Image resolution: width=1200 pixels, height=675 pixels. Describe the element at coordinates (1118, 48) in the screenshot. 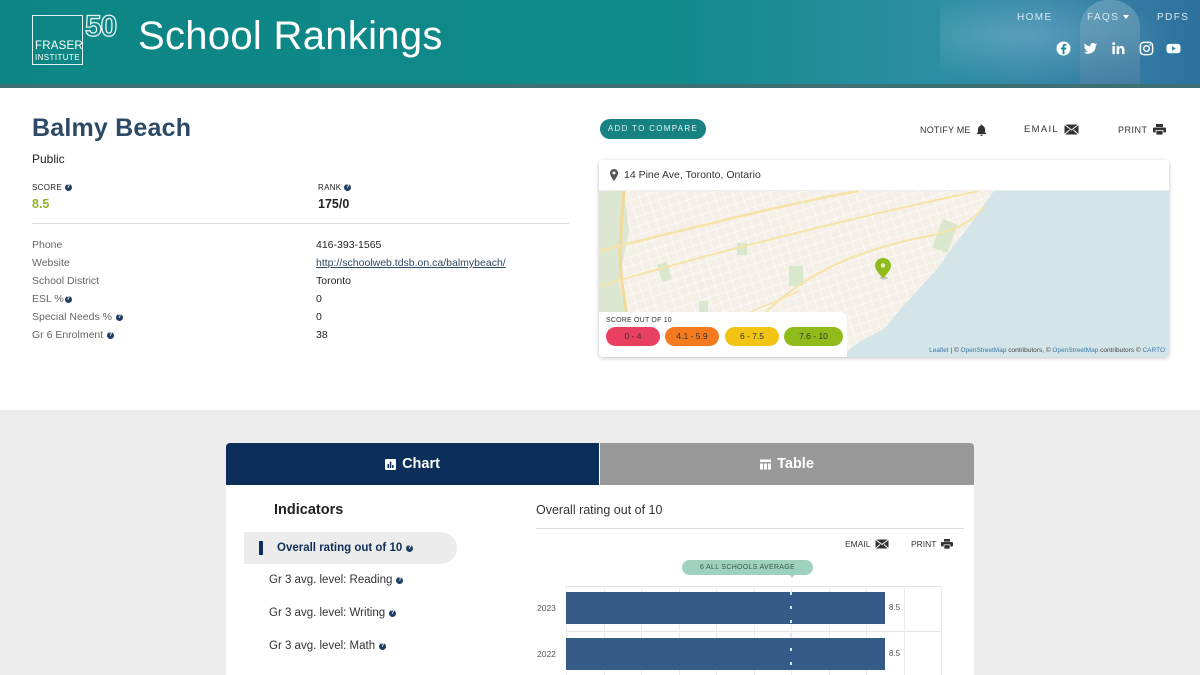

I see `linkedin-icon` at that location.